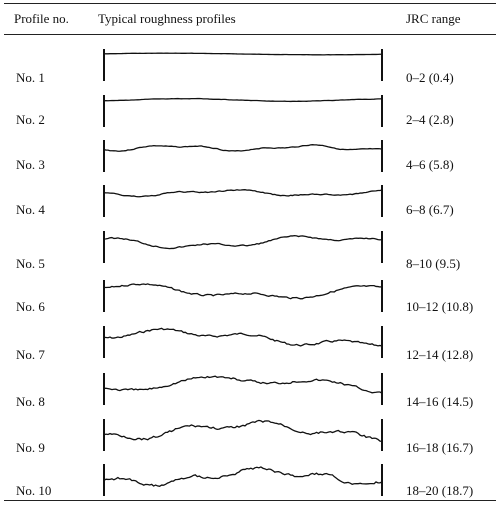 Image resolution: width=500 pixels, height=508 pixels. Describe the element at coordinates (430, 77) in the screenshot. I see `jrc-value: 0–2 (0.4)` at that location.